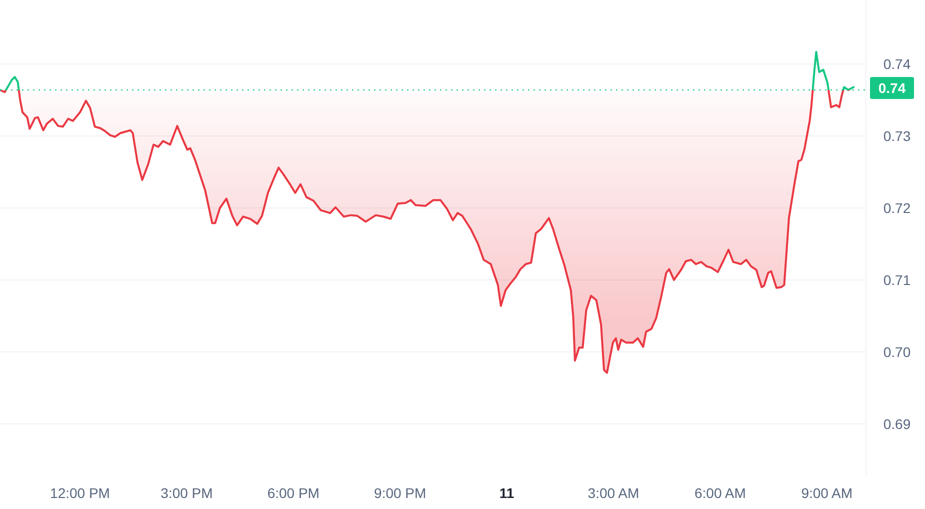 The image size is (925, 509). What do you see at coordinates (186, 493) in the screenshot?
I see `x-tick-label: 3:00 PM` at bounding box center [186, 493].